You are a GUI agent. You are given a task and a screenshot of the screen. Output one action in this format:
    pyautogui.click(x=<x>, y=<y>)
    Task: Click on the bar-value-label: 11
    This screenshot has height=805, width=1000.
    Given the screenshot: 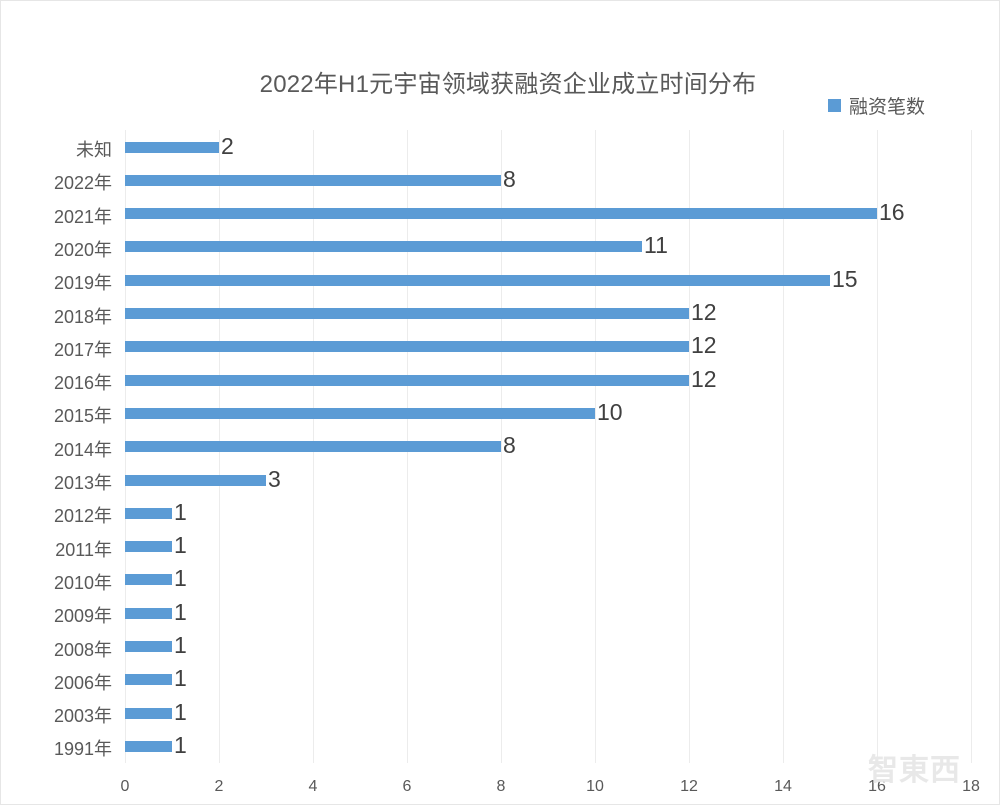 What is the action you would take?
    pyautogui.click(x=656, y=245)
    